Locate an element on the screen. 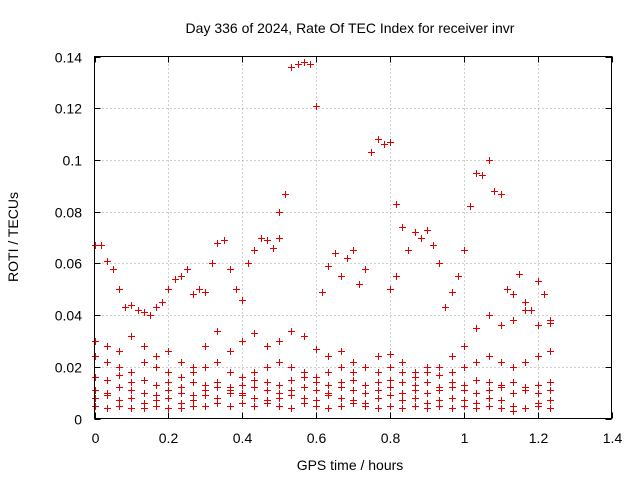  series-satellite-i is located at coordinates (323, 407).